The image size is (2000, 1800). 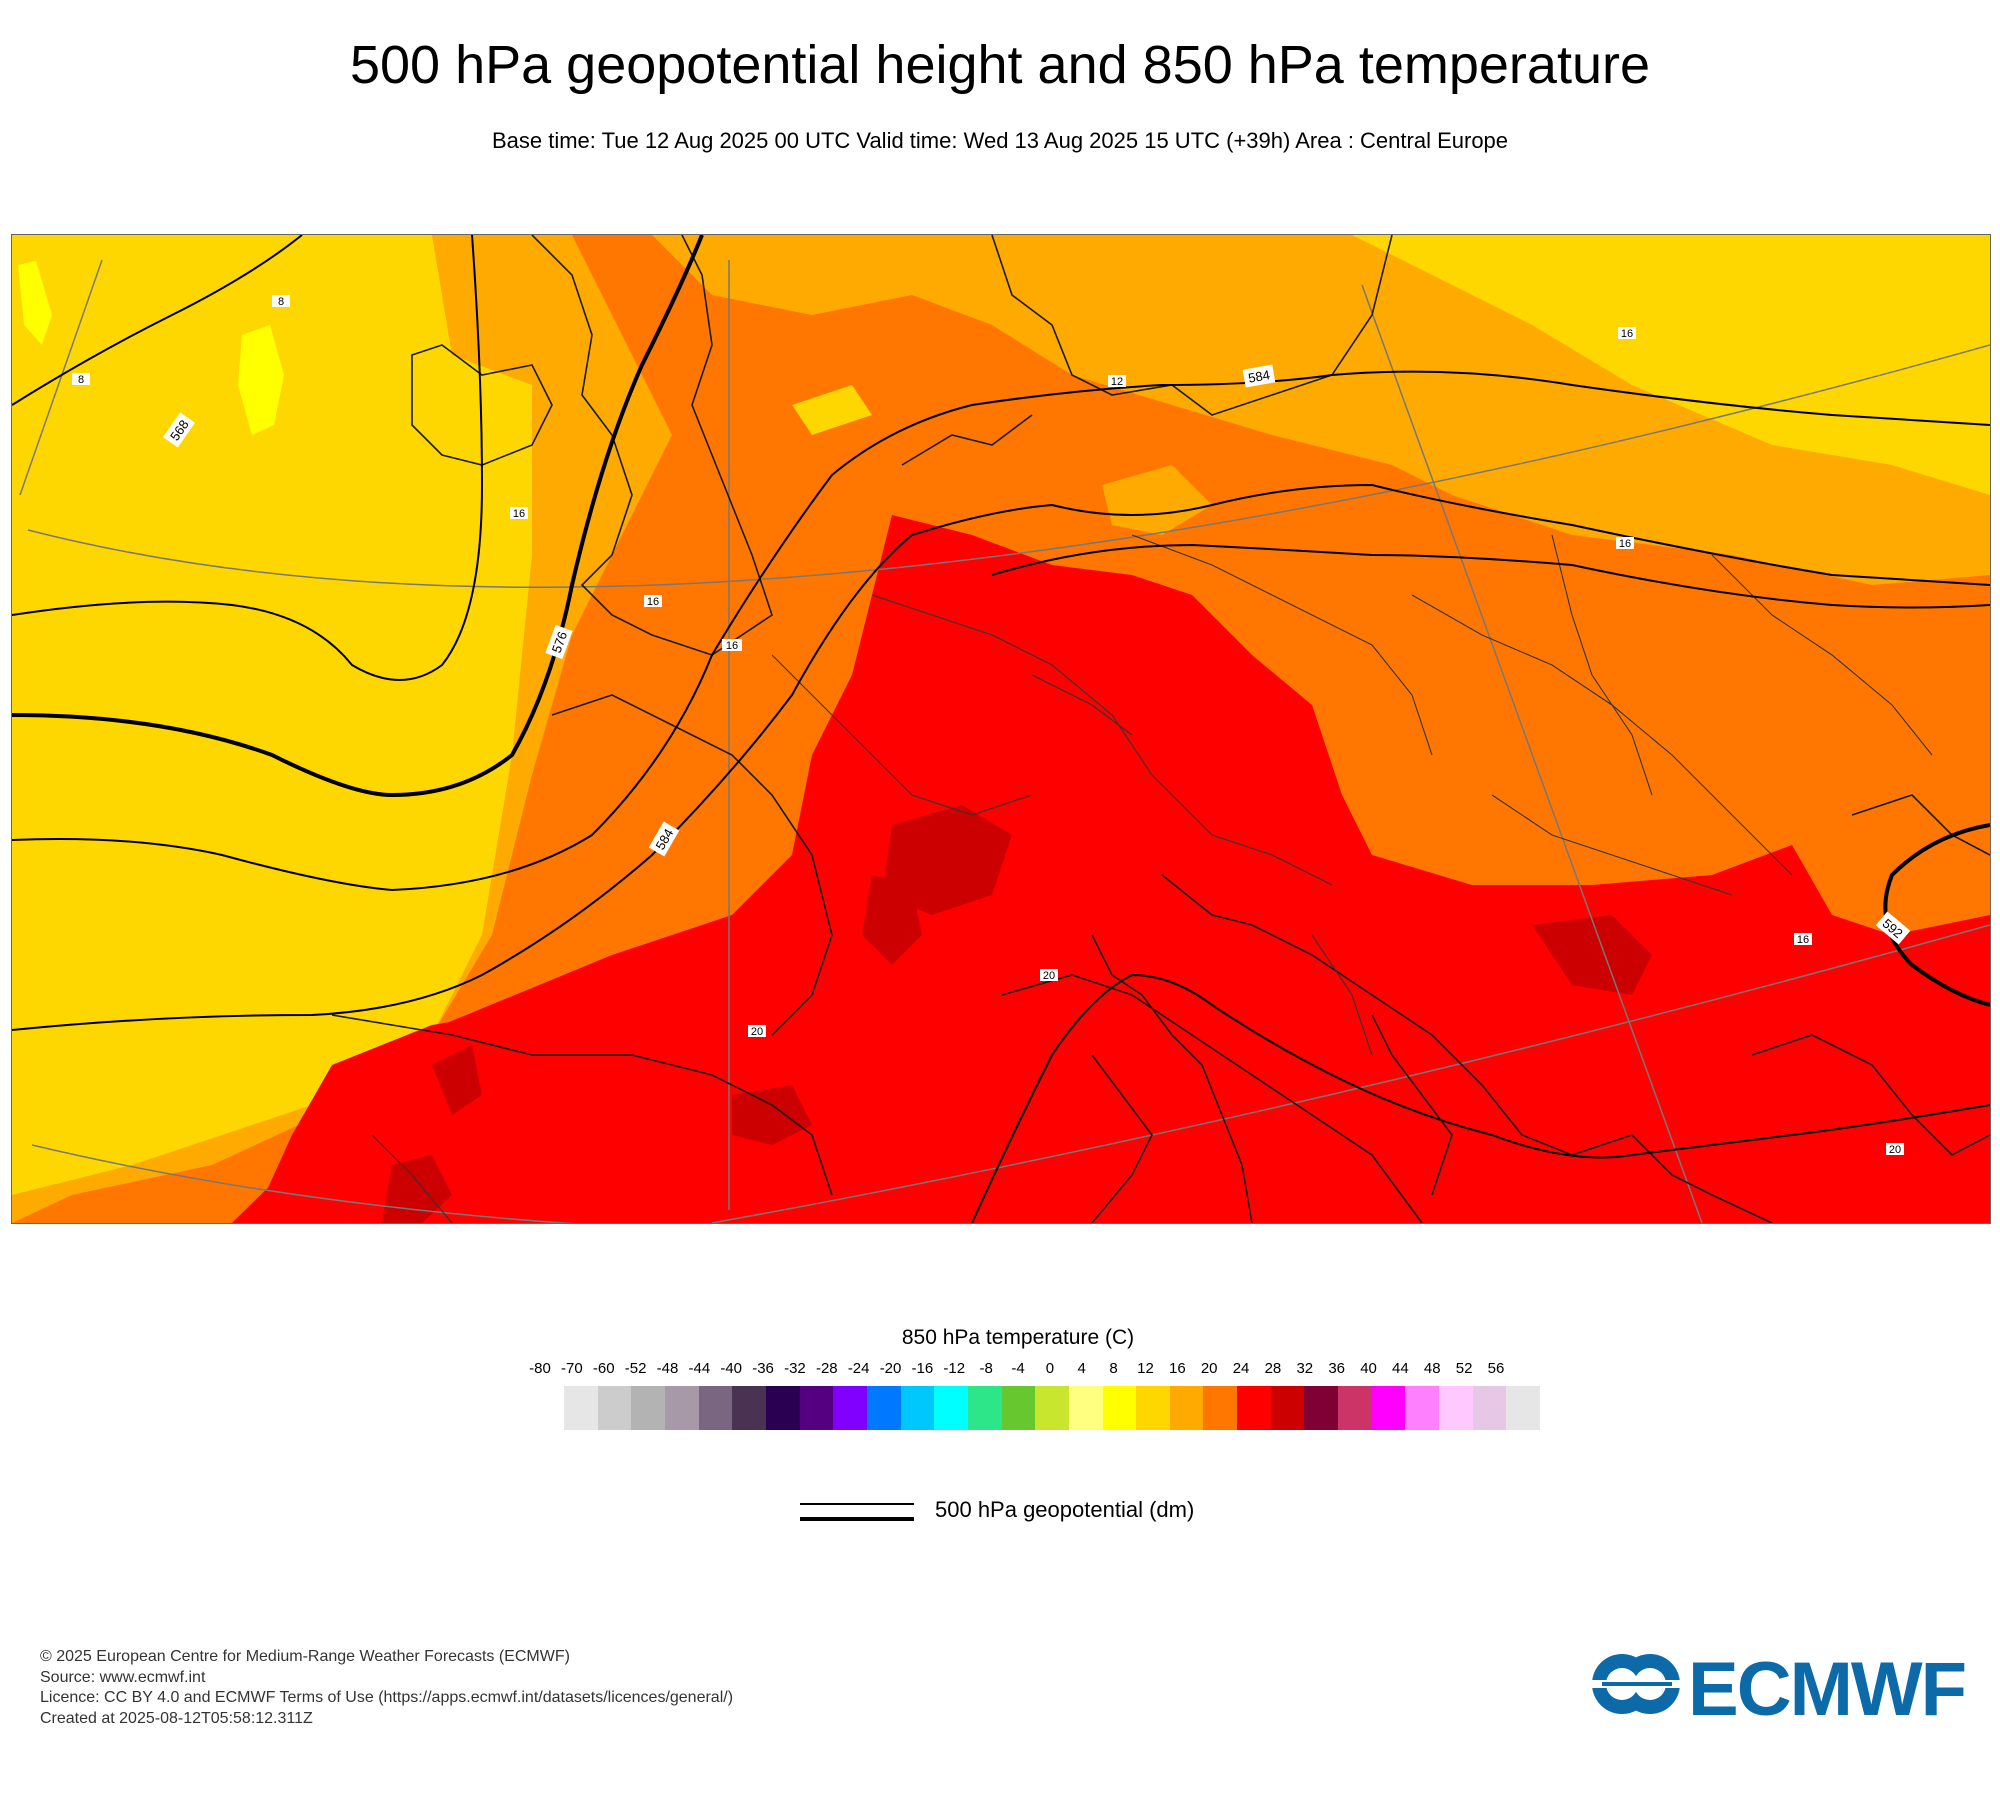 What do you see at coordinates (892, 920) in the screenshot?
I see `temp-field-24-28-france` at bounding box center [892, 920].